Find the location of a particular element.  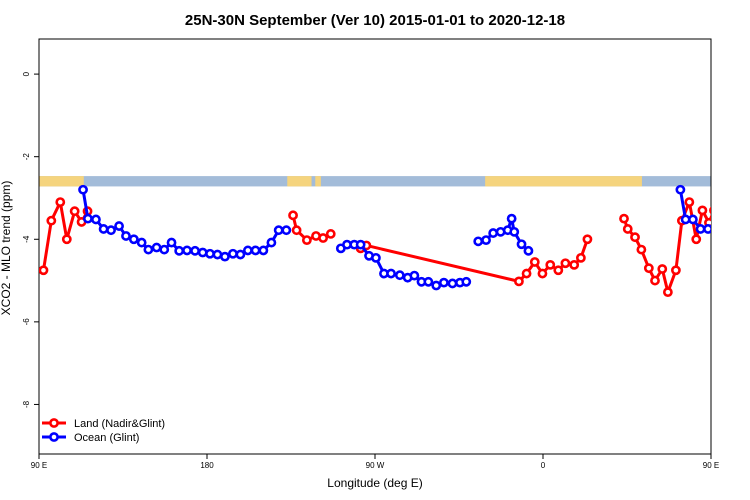

legend-label: Land (Nadir&Glint) is located at coordinates (119, 424).